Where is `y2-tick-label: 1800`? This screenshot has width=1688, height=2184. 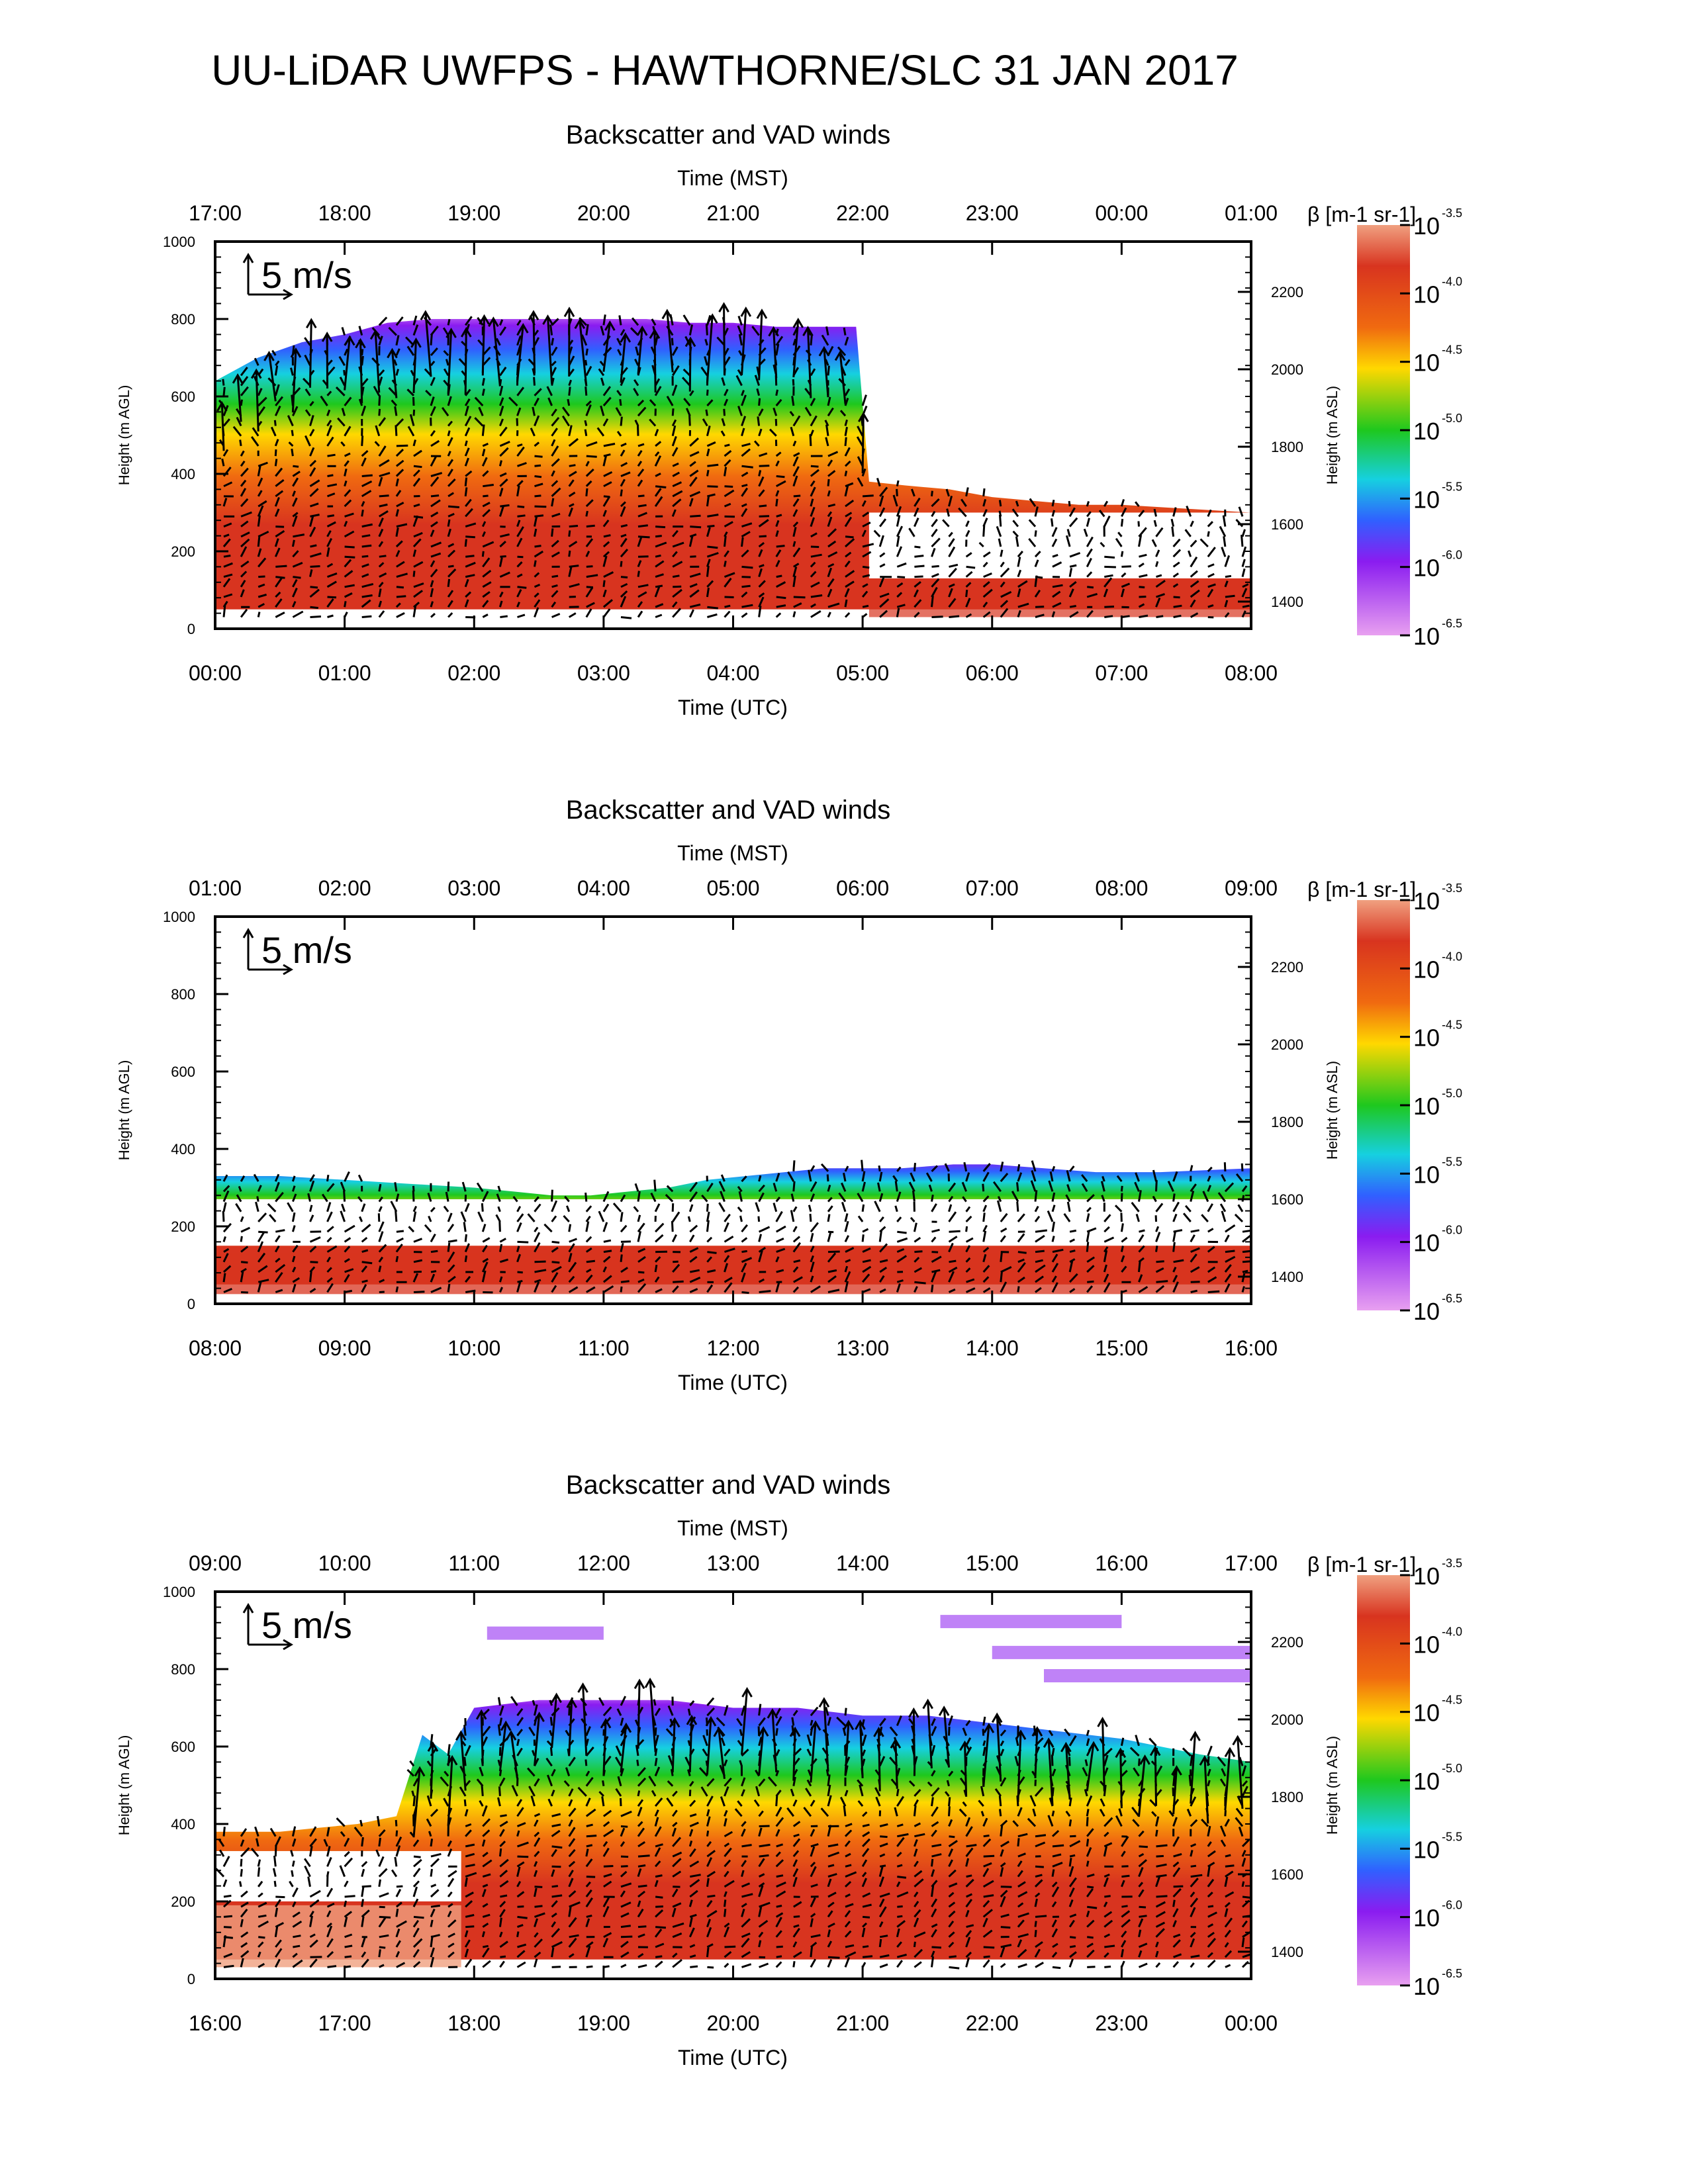 y2-tick-label: 1800 is located at coordinates (1287, 447).